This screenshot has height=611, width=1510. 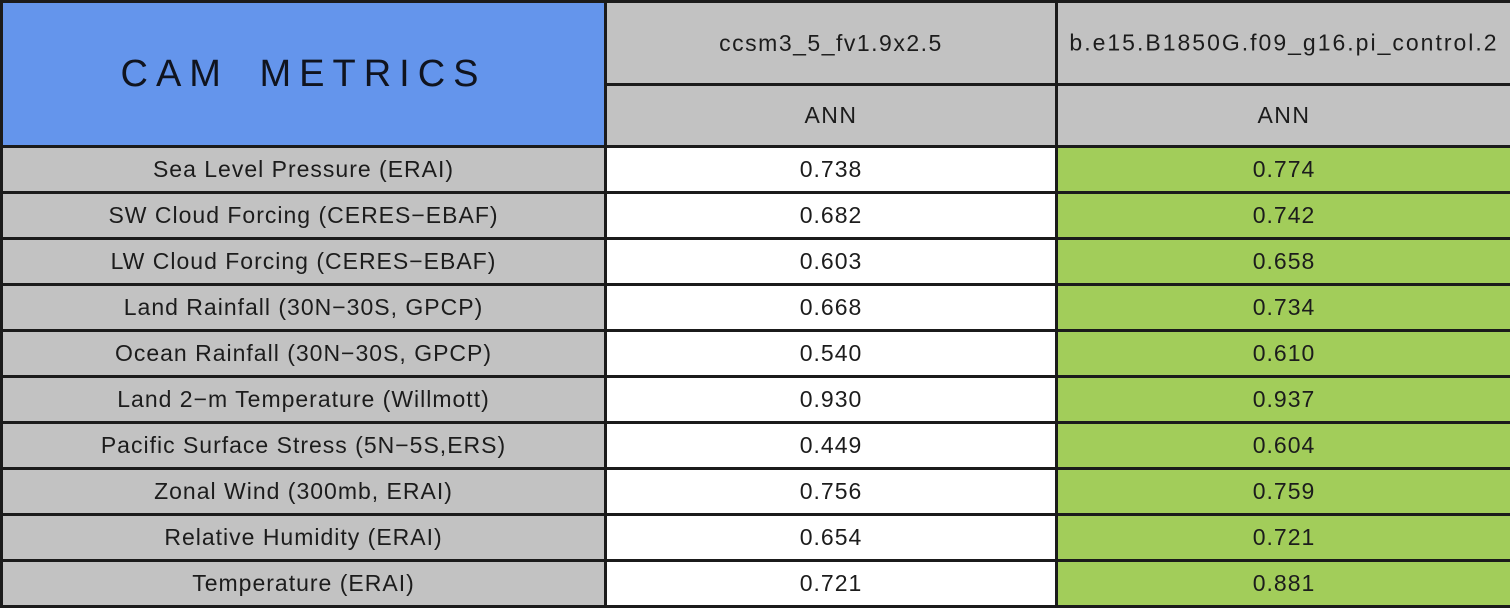 What do you see at coordinates (1282, 445) in the screenshot?
I see `metric-value-col2: 0.604` at bounding box center [1282, 445].